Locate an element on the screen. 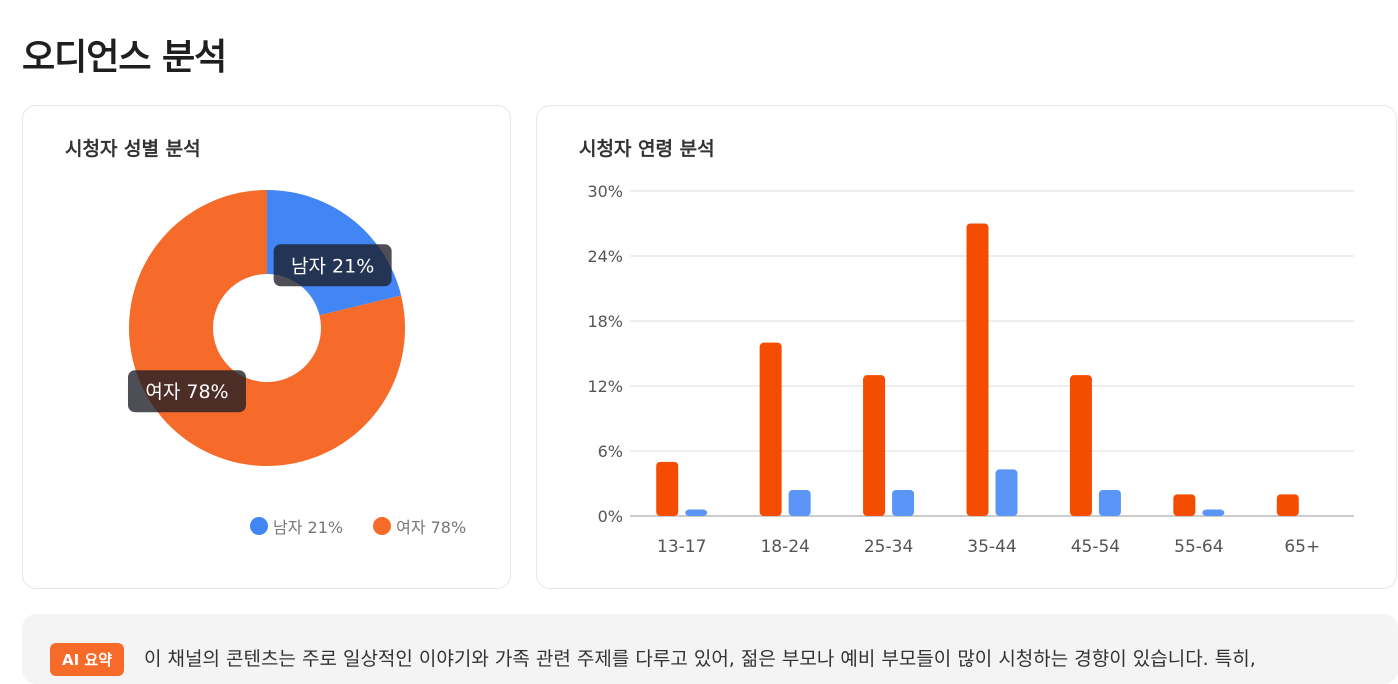 The width and height of the screenshot is (1398, 684). x-tick-label: 13-17 is located at coordinates (681, 547).